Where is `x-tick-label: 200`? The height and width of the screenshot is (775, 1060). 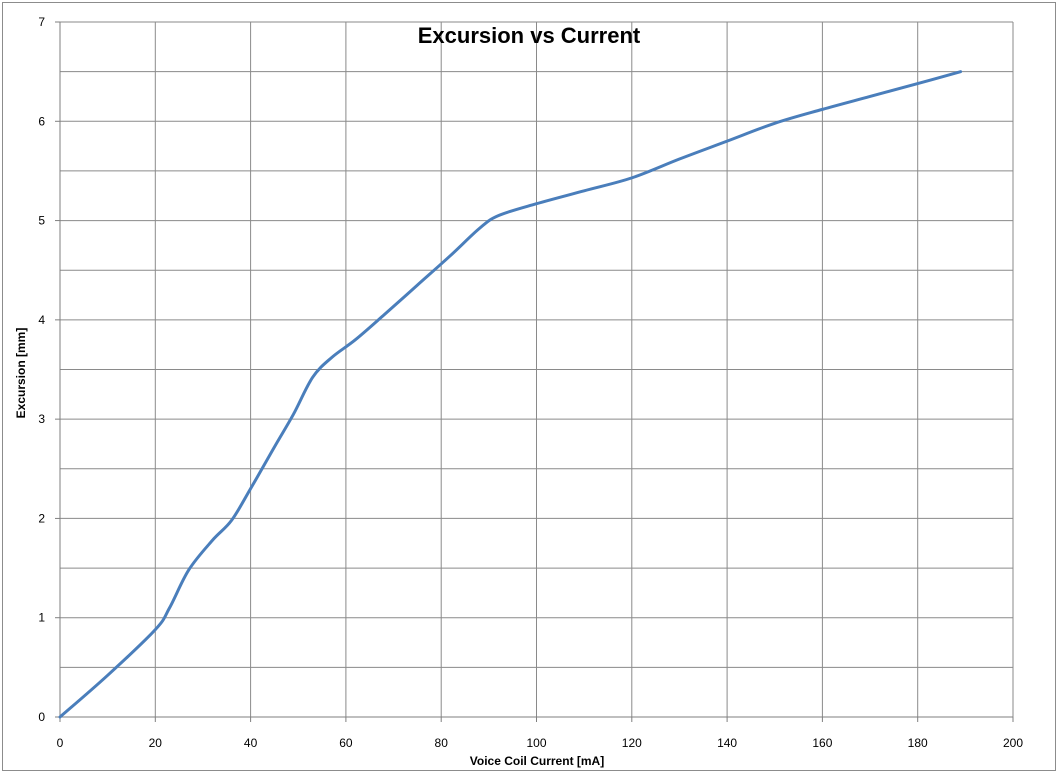 x-tick-label: 200 is located at coordinates (1013, 743).